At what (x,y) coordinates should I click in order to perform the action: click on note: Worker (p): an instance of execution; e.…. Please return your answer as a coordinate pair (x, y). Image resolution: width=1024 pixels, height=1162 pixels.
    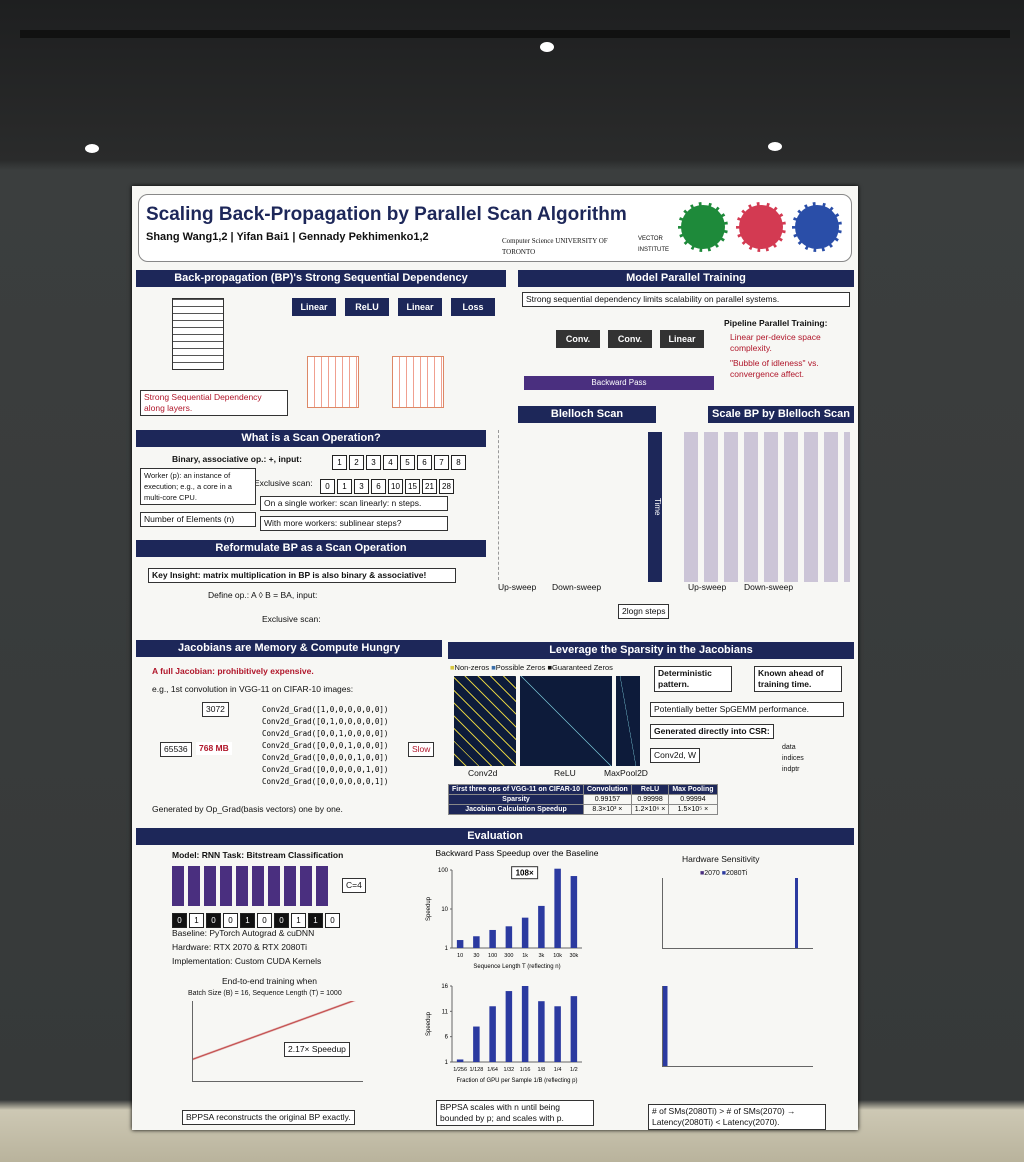
    Looking at the image, I should click on (198, 486).